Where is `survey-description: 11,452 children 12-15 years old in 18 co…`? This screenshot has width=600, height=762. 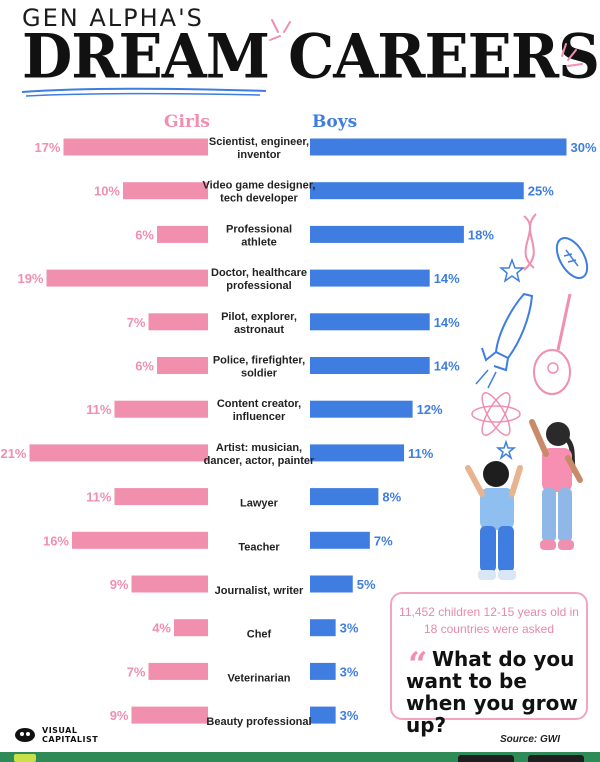
survey-description: 11,452 children 12-15 years old in 18 co… is located at coordinates (489, 620).